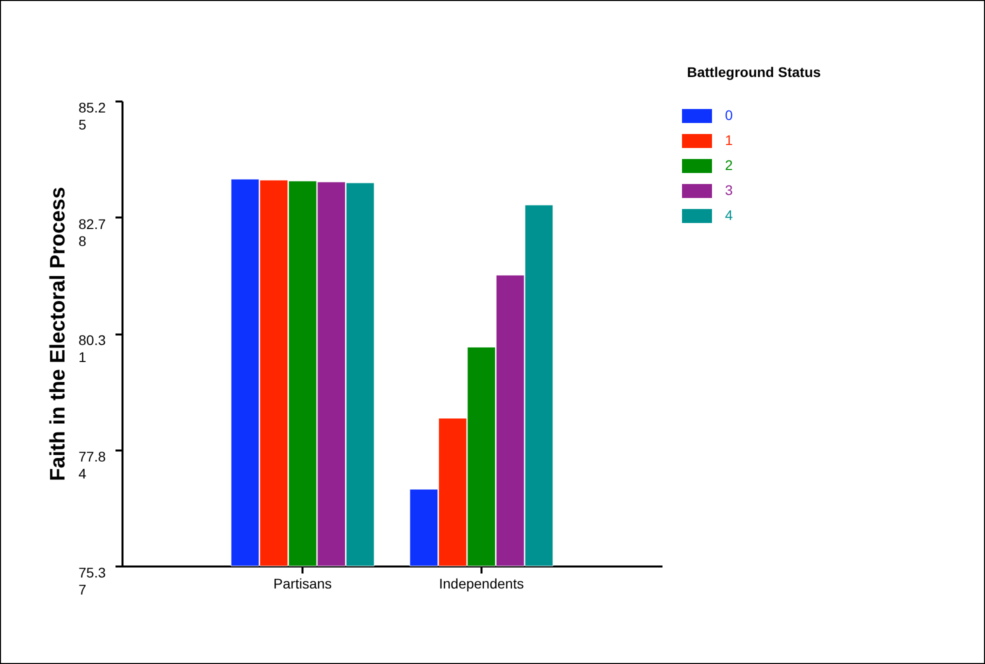 This screenshot has width=985, height=664. I want to click on x-tick-label: Partisans, so click(302, 584).